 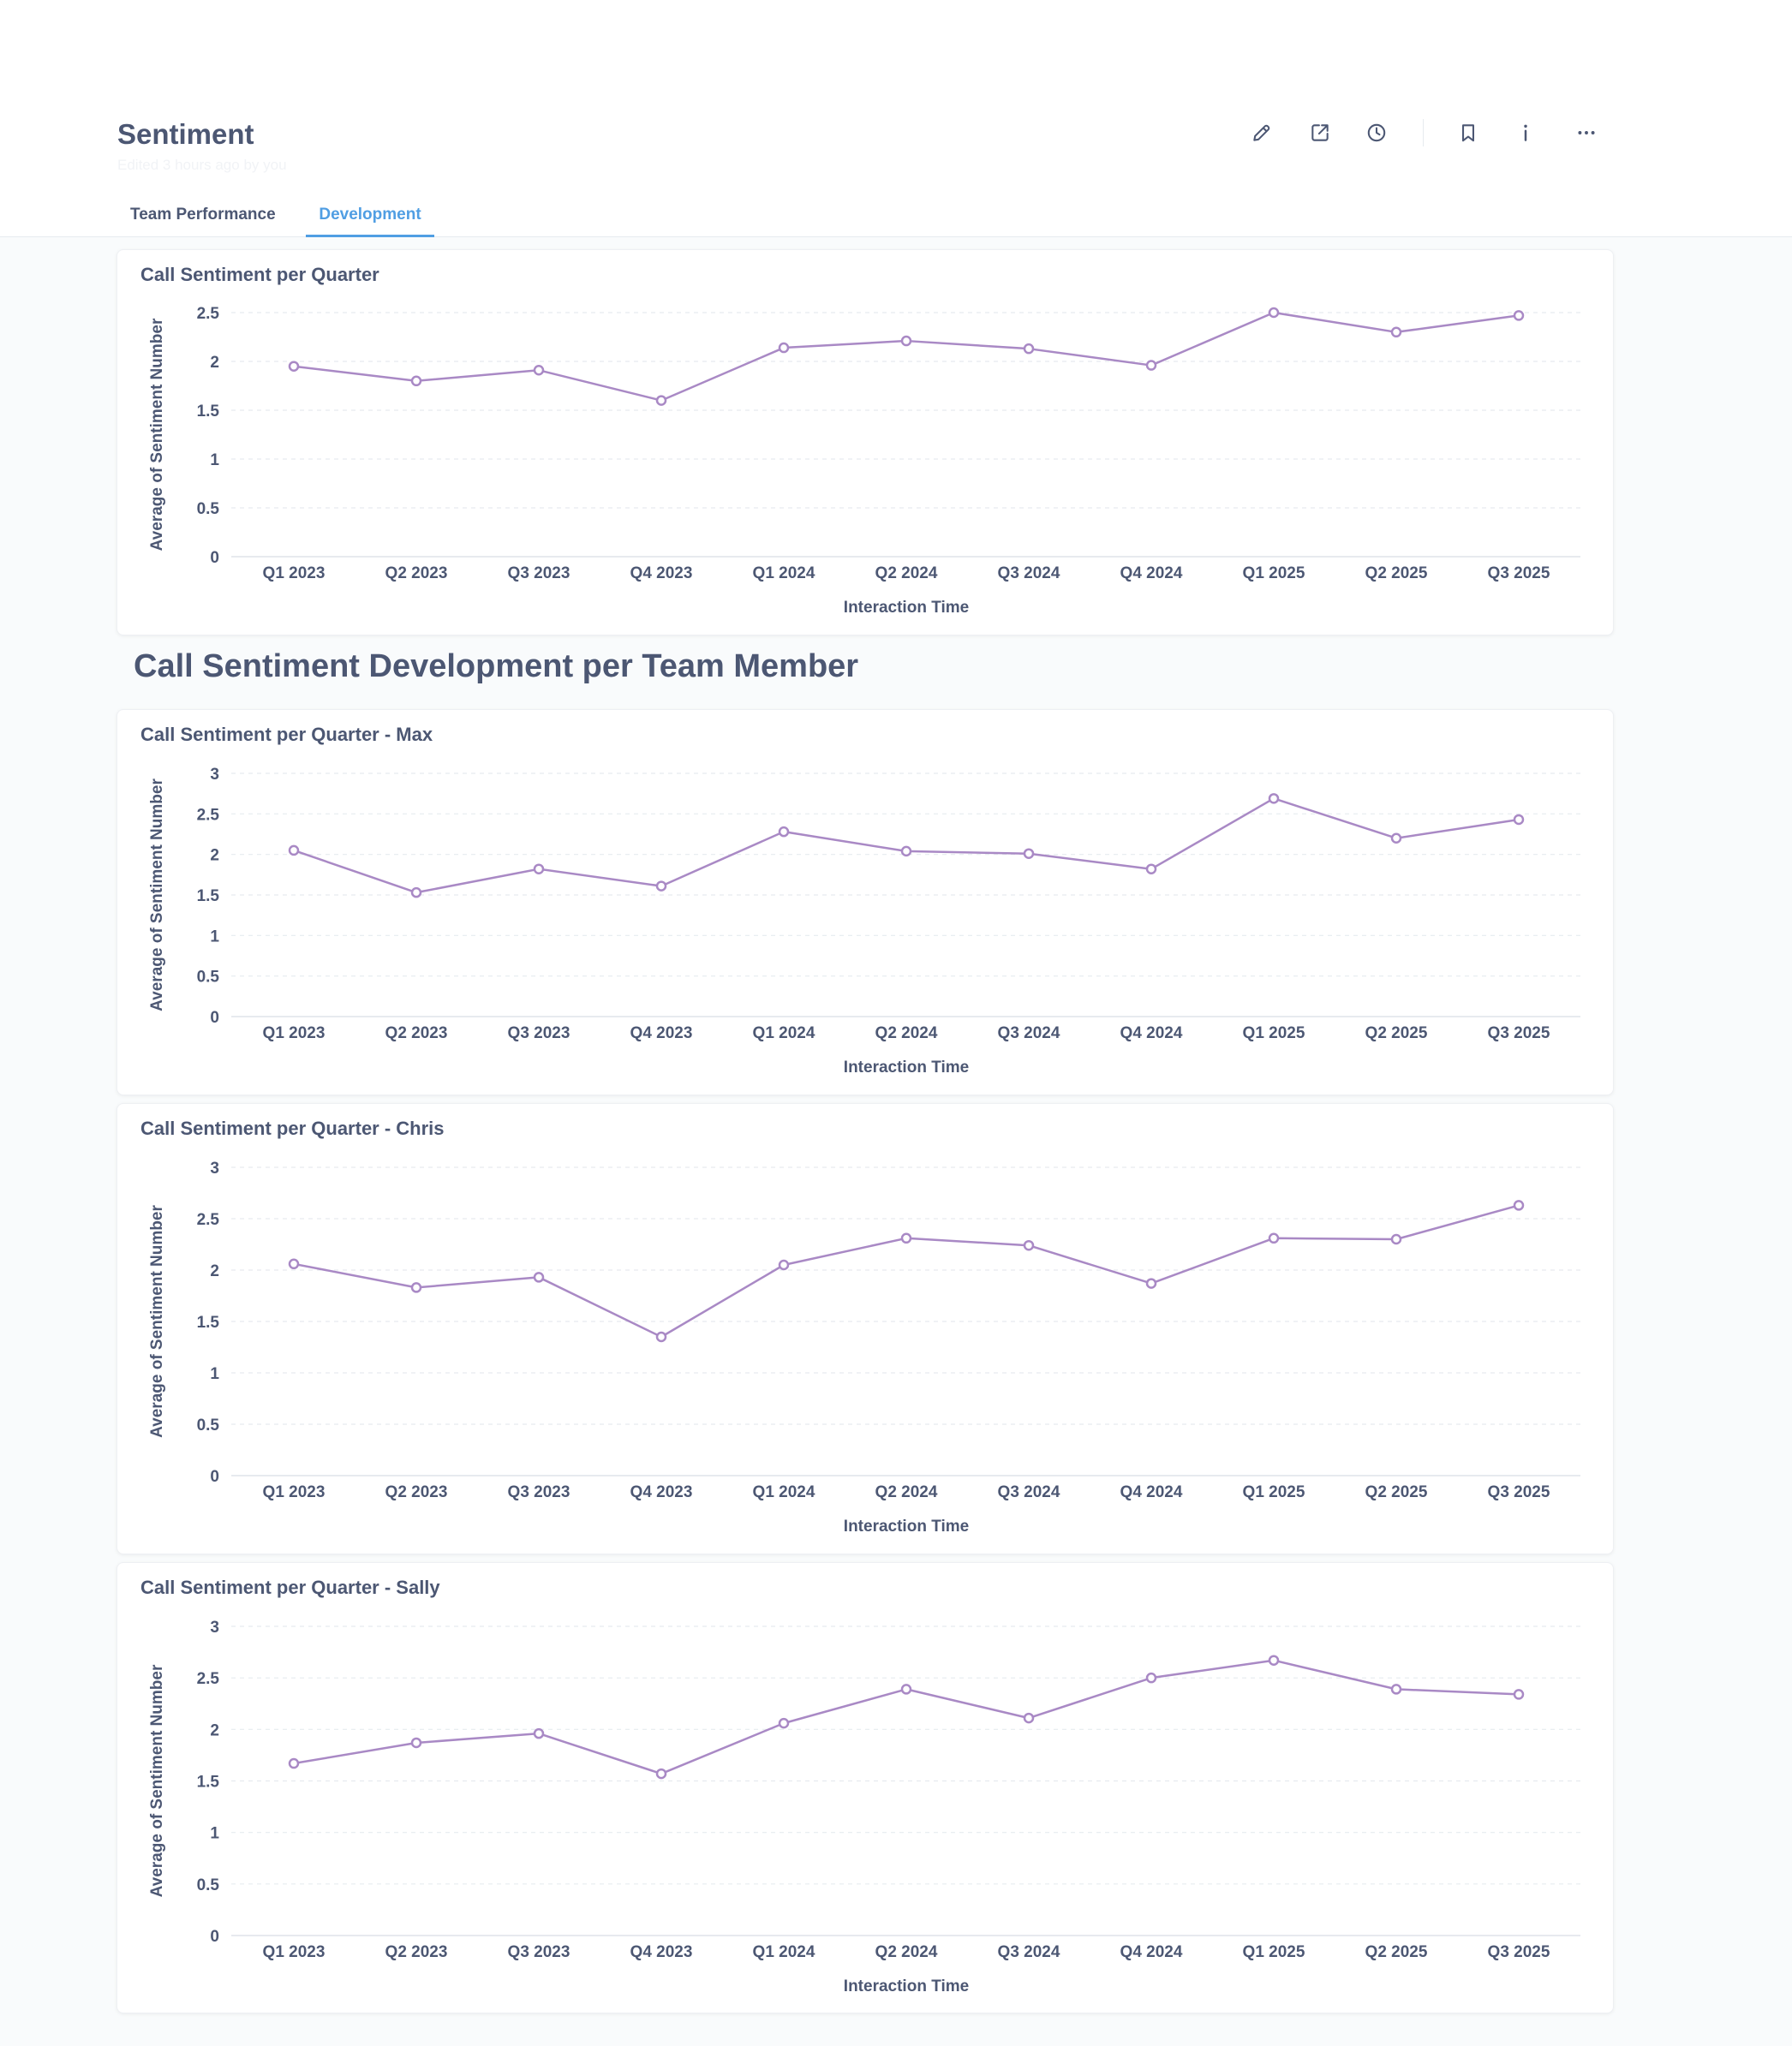 I want to click on dashboard-toolbar, so click(x=896, y=133).